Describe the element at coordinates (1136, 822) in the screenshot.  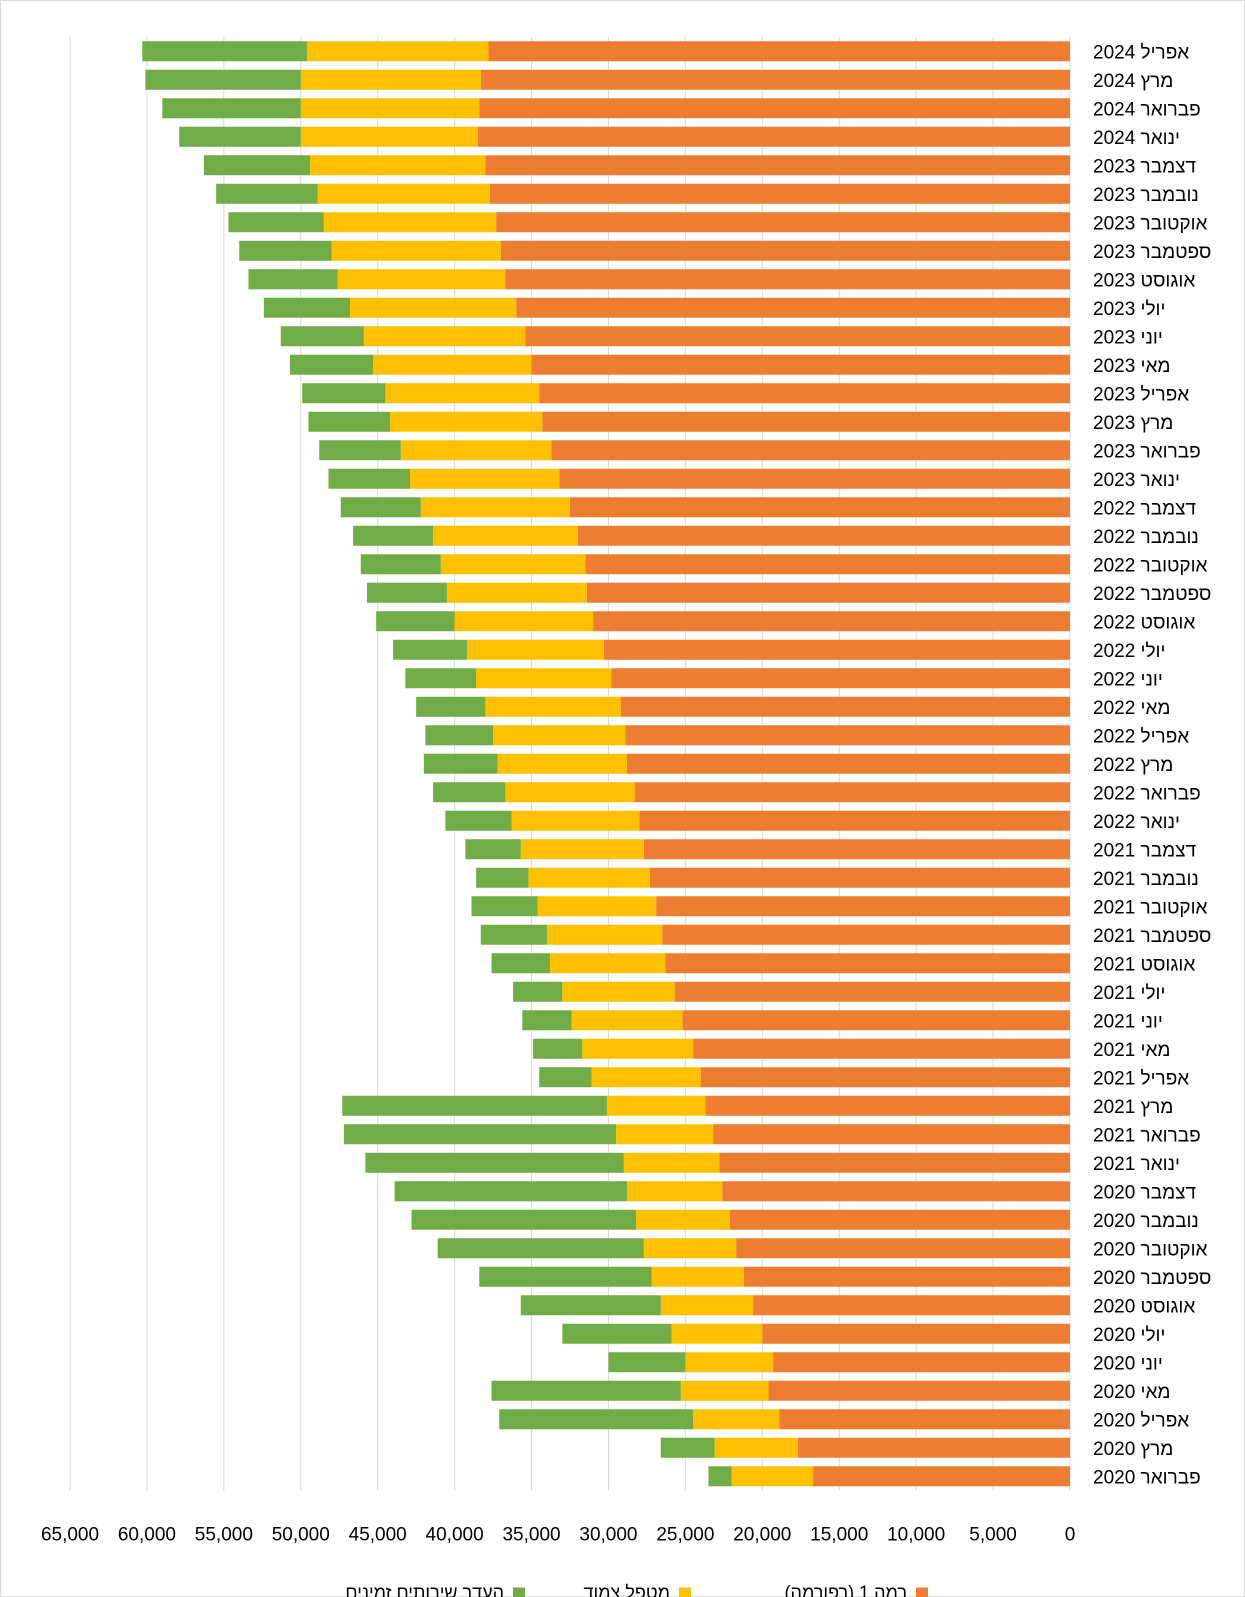
I see `category-label: ינואר 2022` at that location.